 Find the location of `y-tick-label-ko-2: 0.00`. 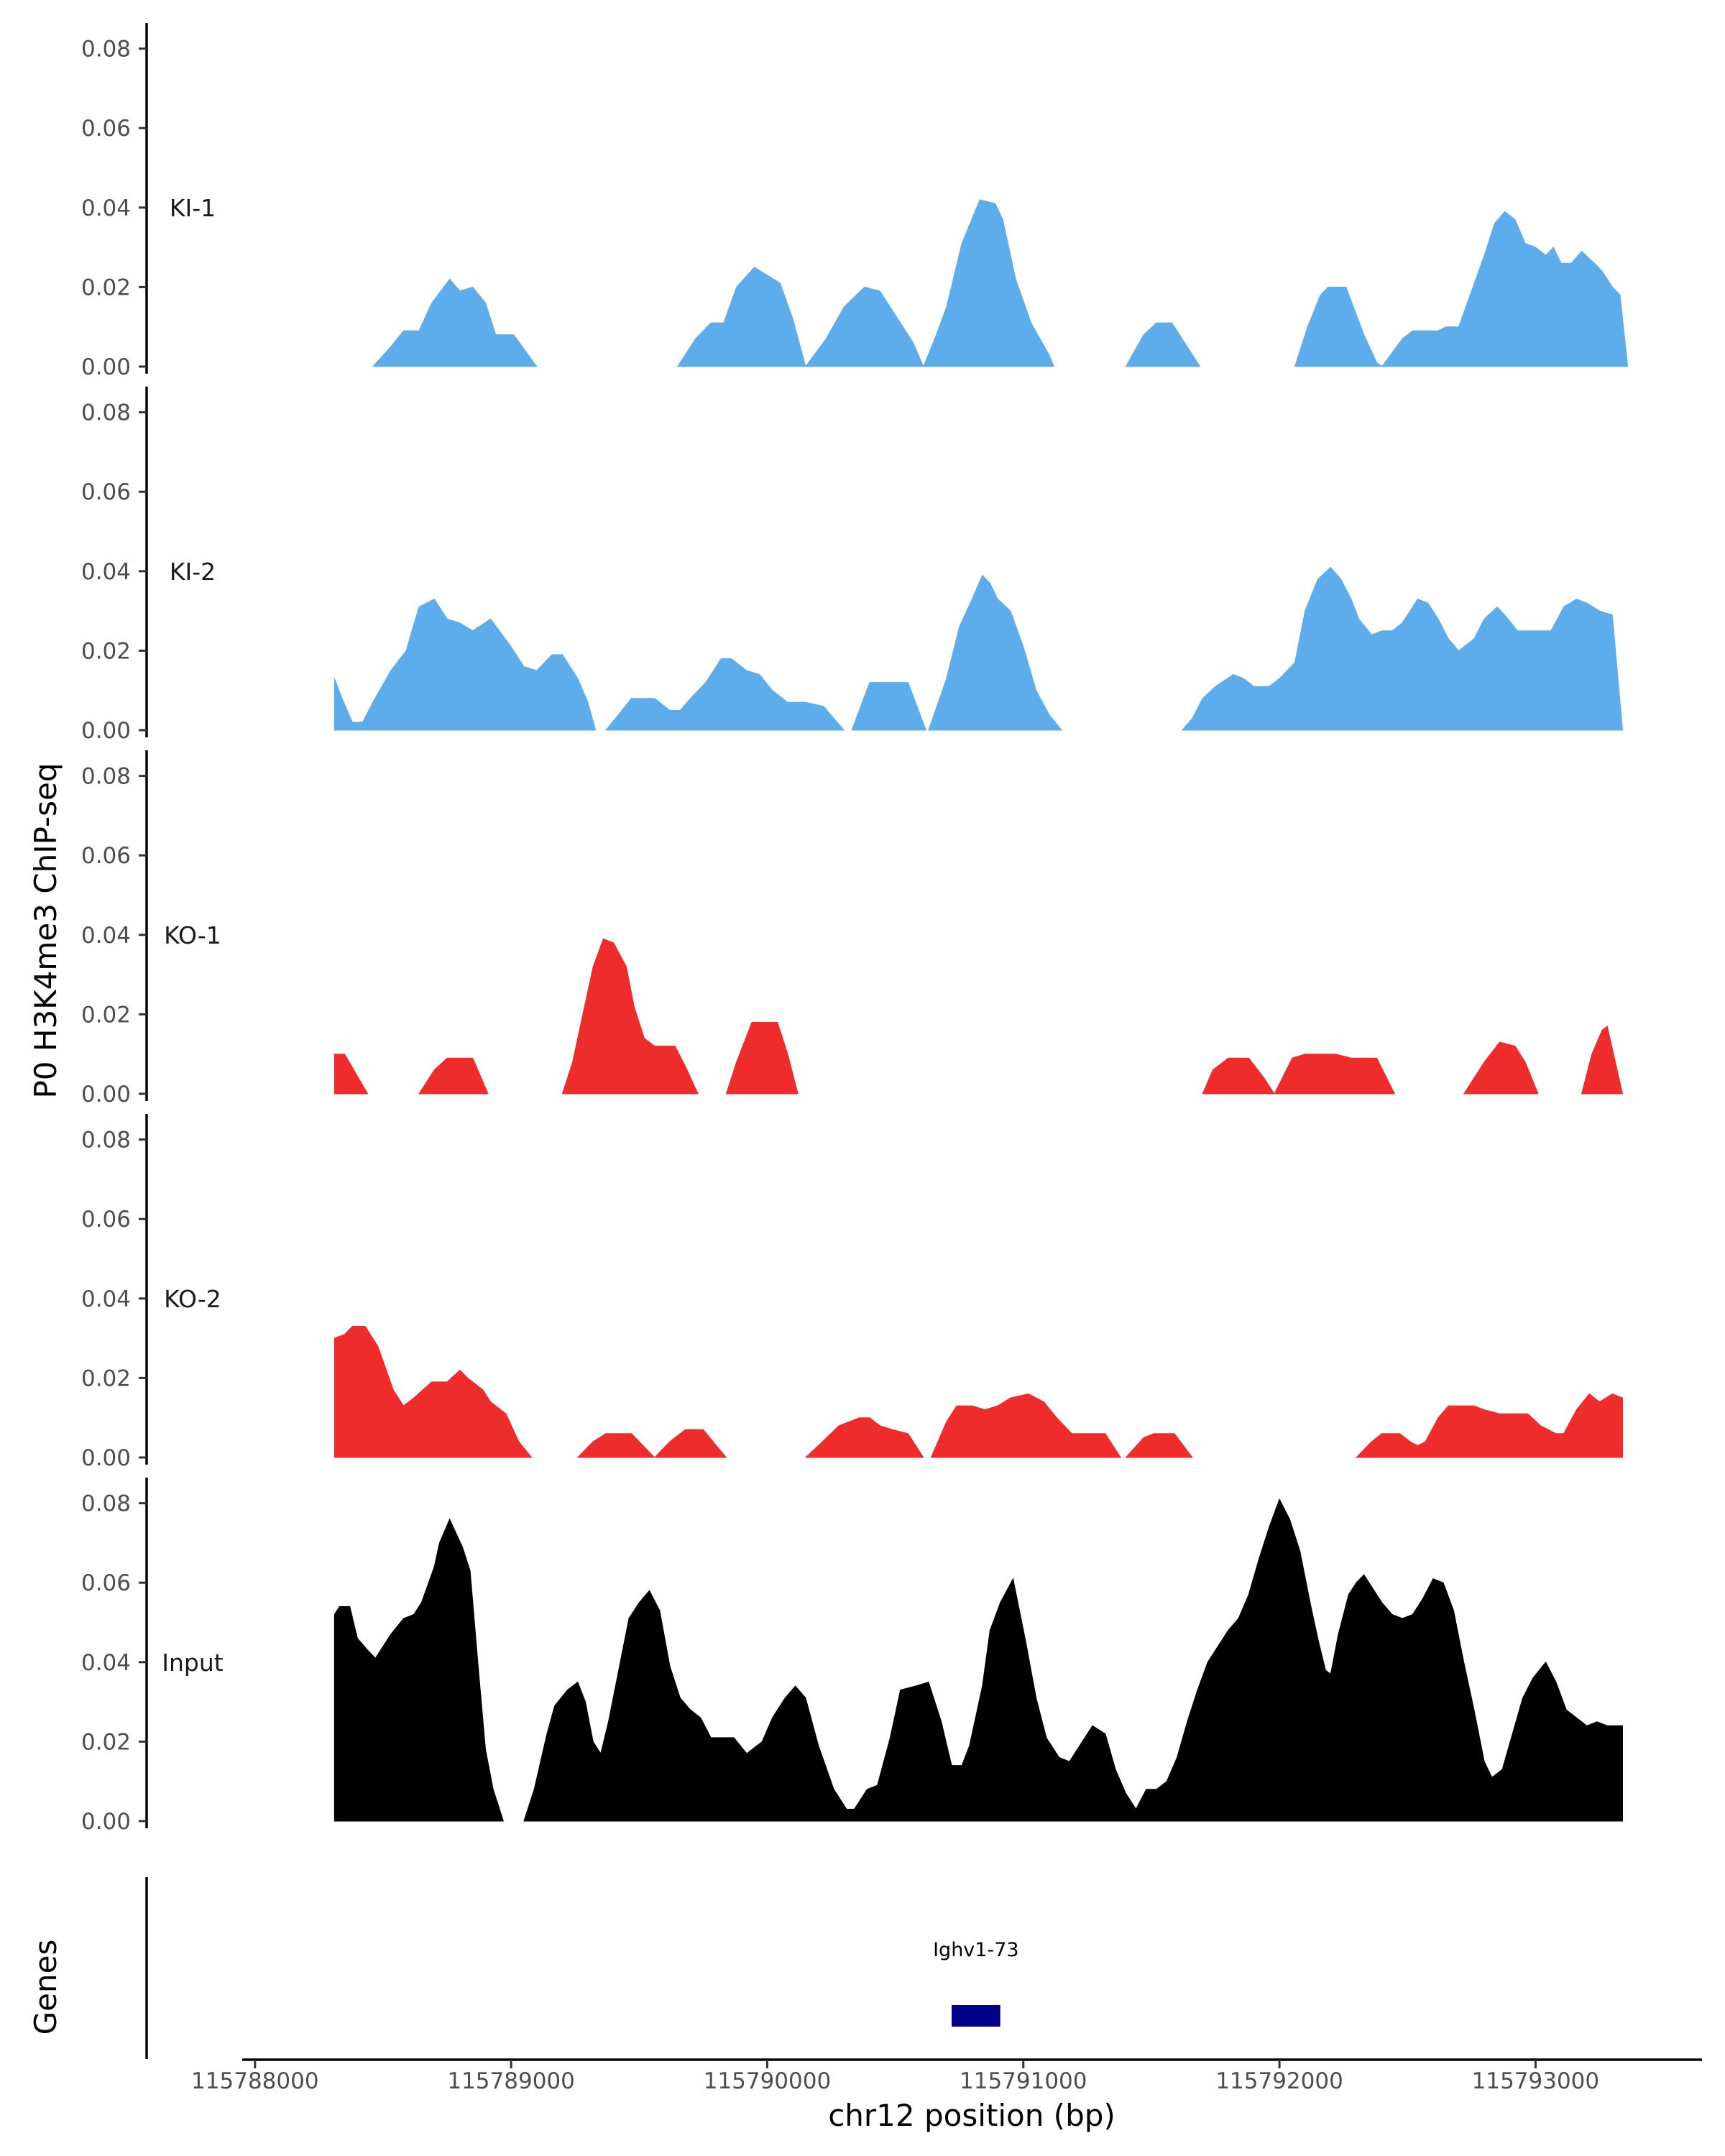

y-tick-label-ko-2: 0.00 is located at coordinates (106, 1458).